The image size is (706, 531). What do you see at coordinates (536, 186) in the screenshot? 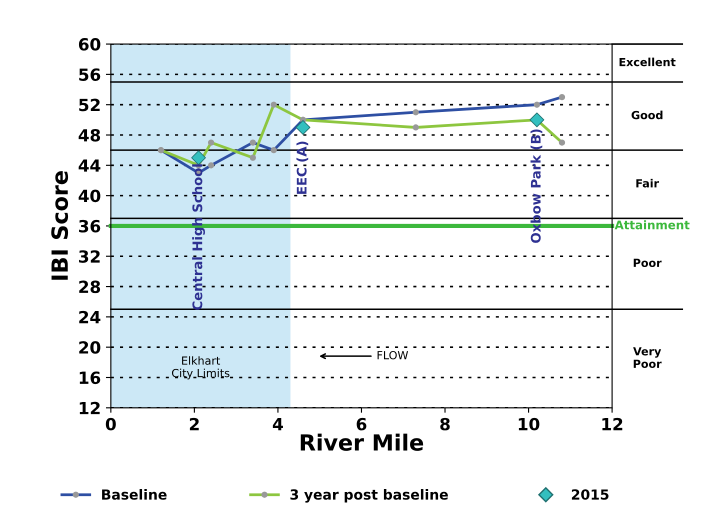
I see `annotation: Oxbow Park (B)` at bounding box center [536, 186].